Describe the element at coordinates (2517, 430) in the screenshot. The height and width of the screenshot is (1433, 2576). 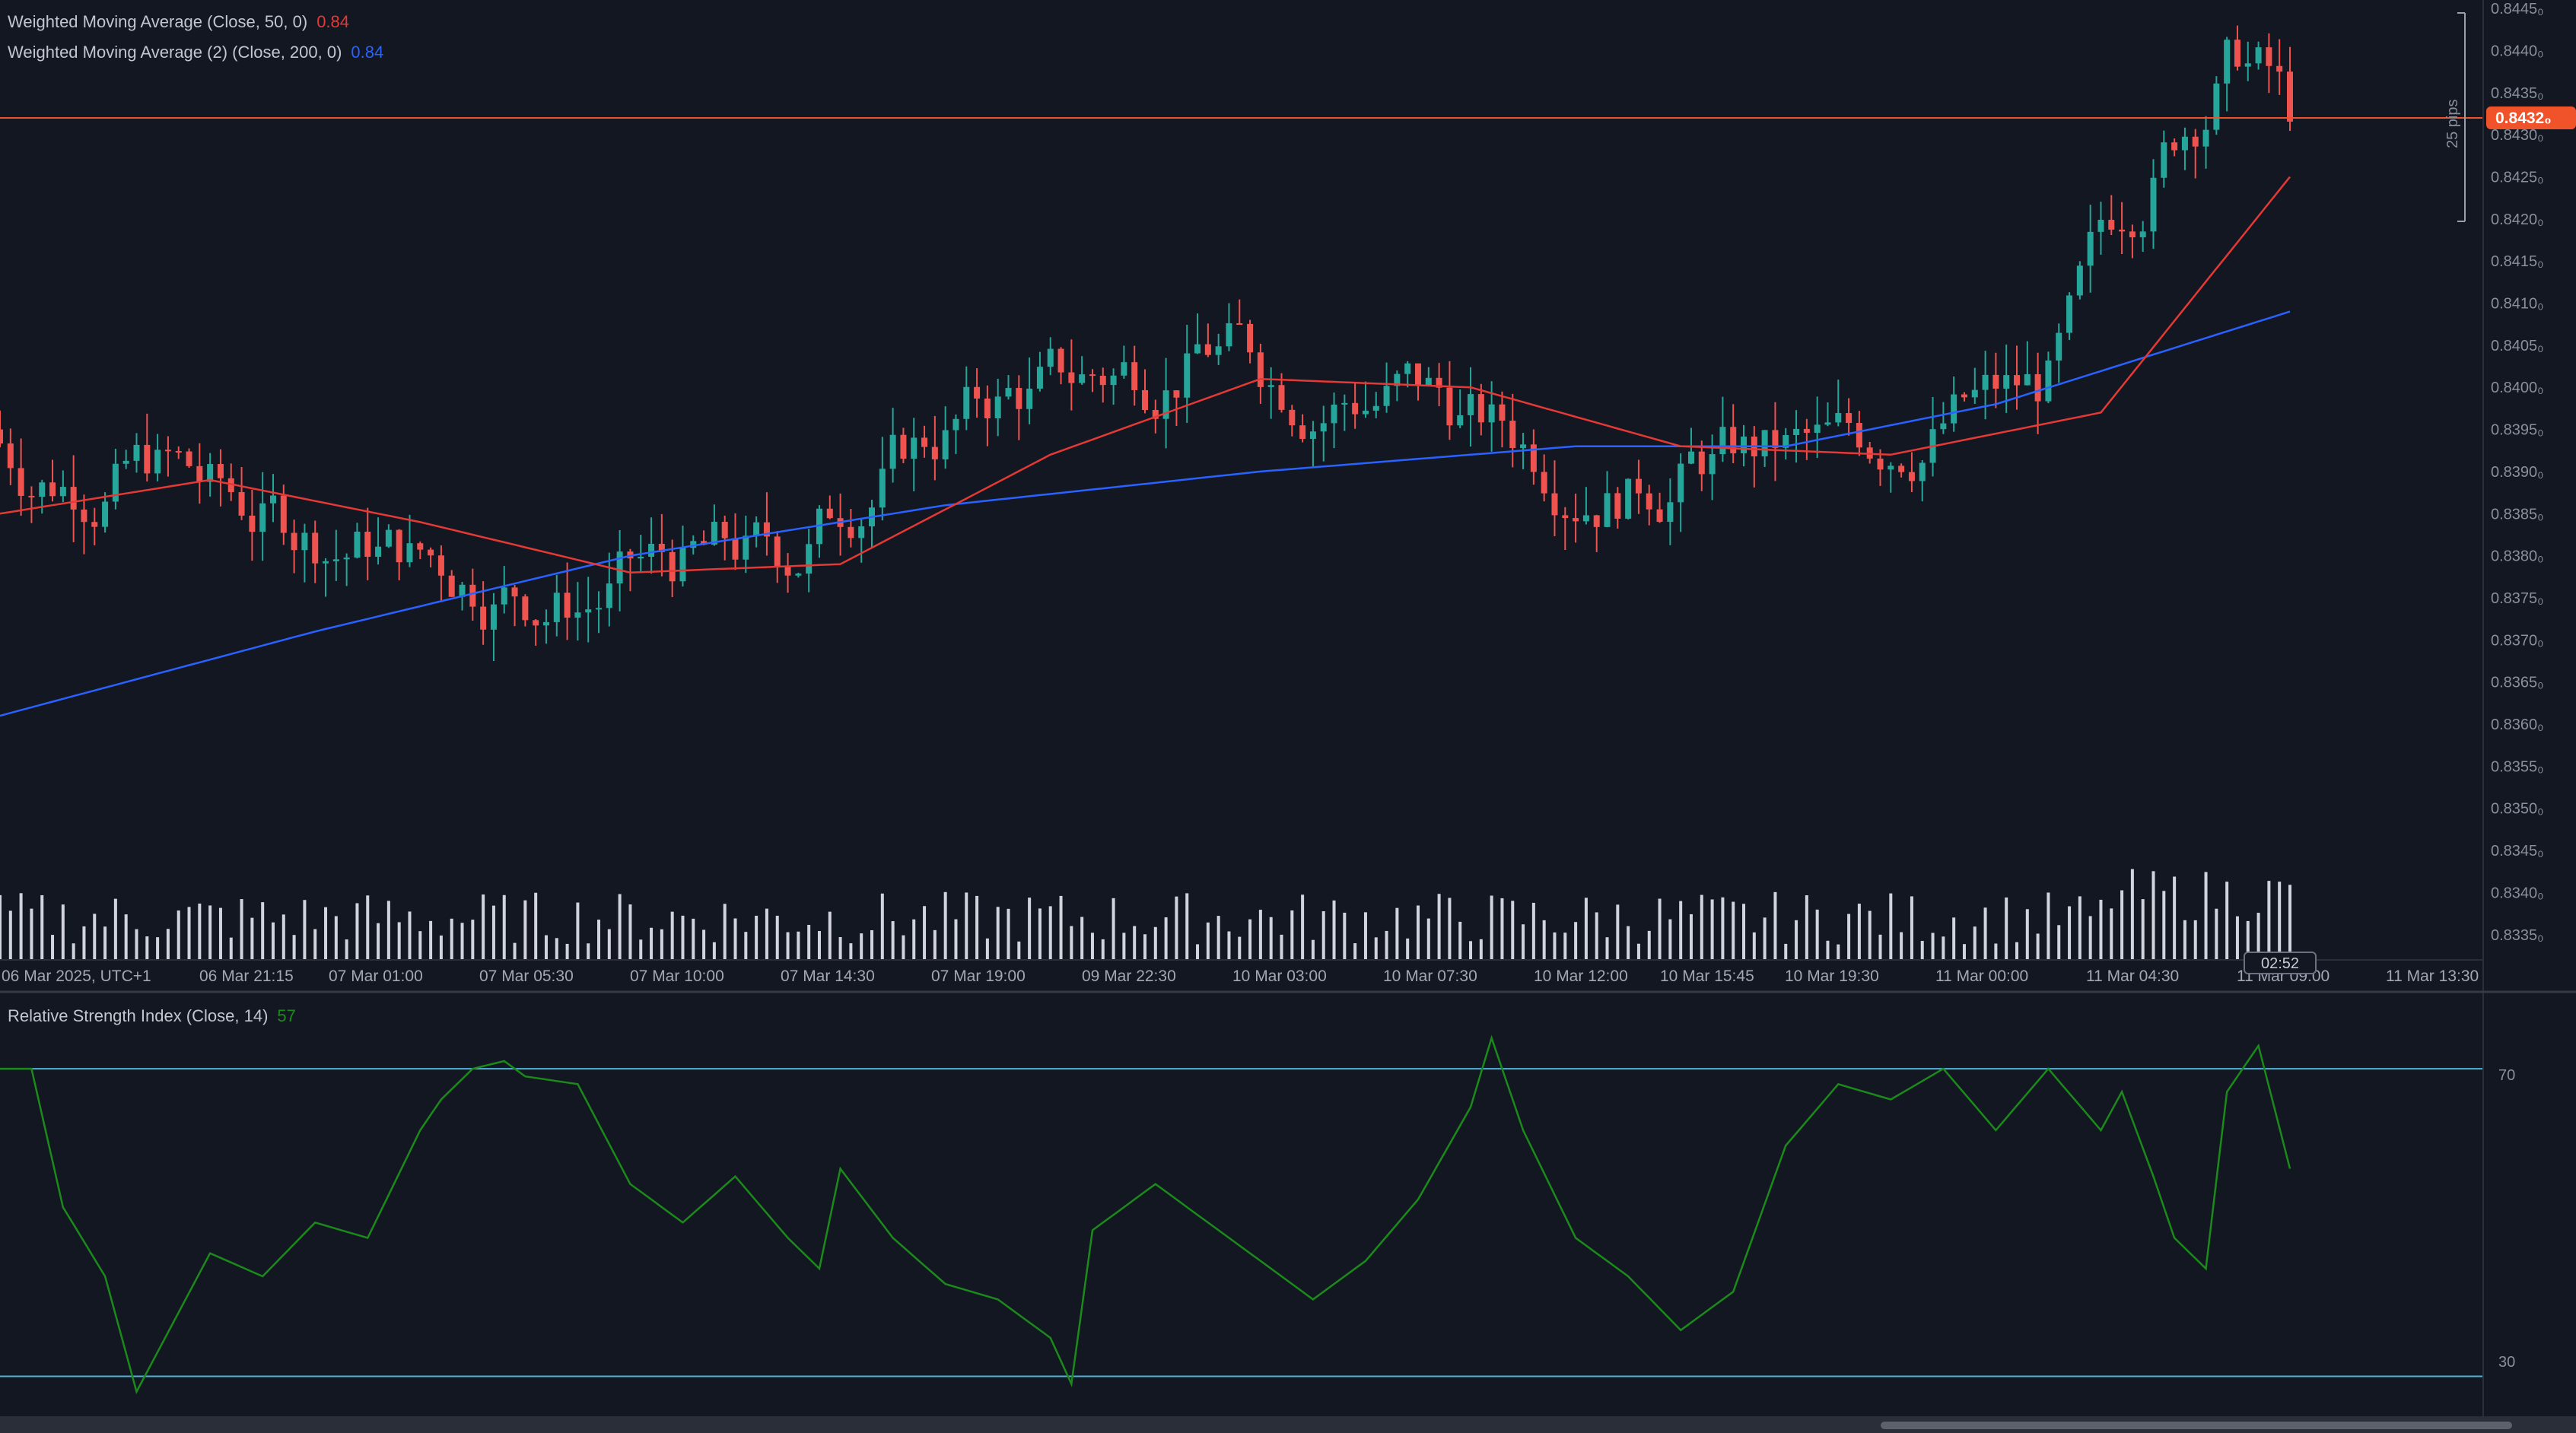
I see `price-tick-label: 0.8395₀` at that location.